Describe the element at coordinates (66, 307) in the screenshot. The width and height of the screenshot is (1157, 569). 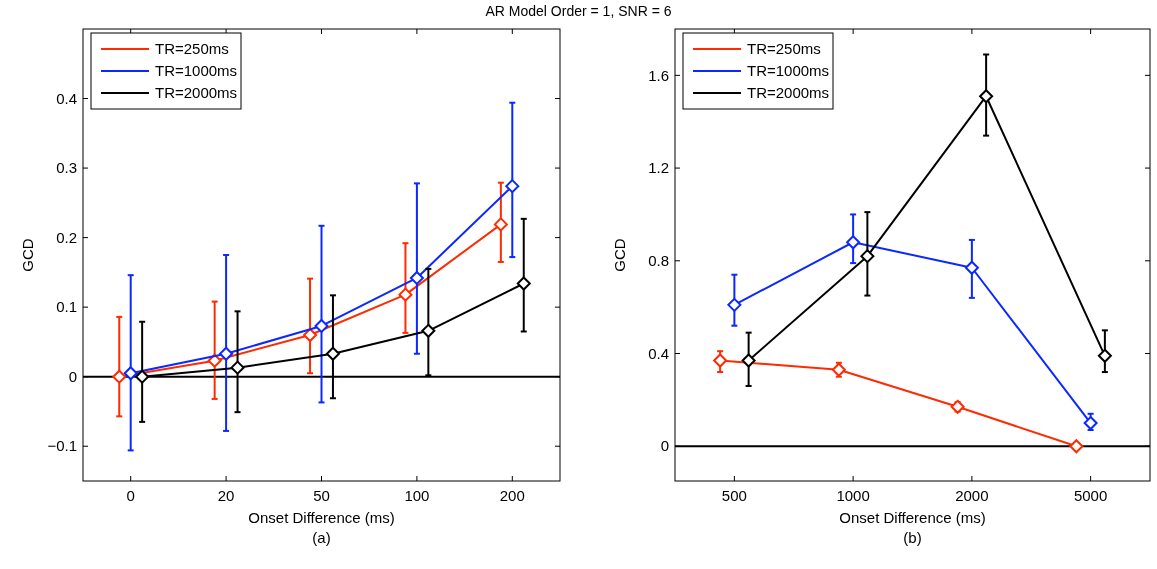
I see `y-tick-label: 0.1` at that location.